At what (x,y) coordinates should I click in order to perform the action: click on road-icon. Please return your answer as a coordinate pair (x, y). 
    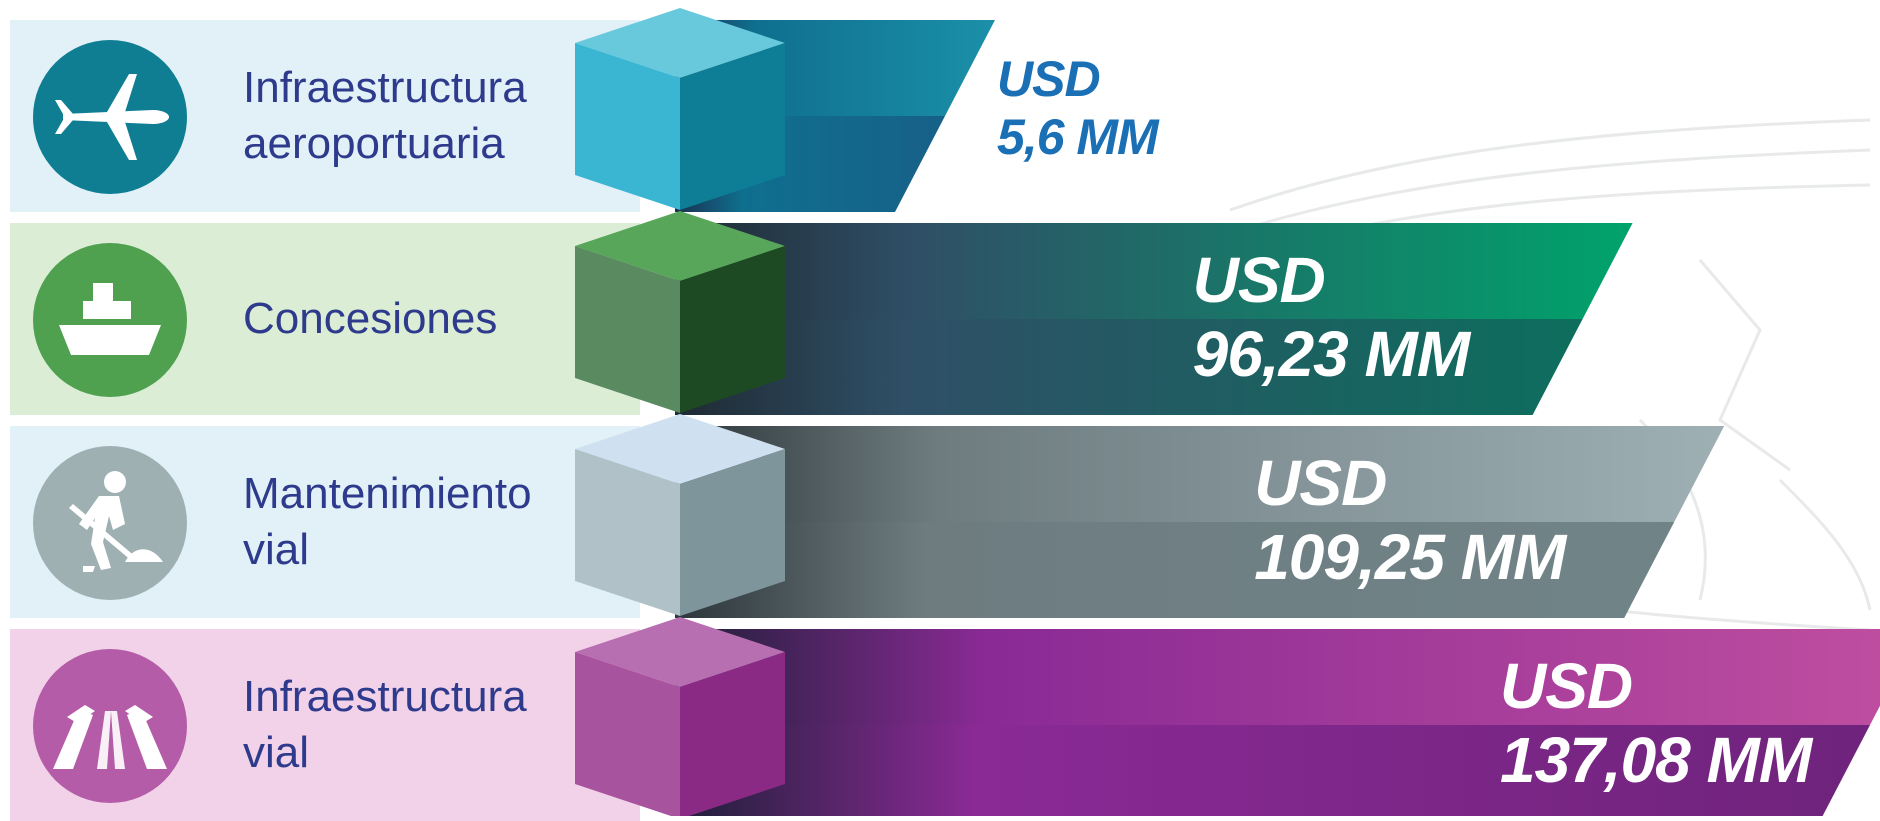
    Looking at the image, I should click on (110, 737).